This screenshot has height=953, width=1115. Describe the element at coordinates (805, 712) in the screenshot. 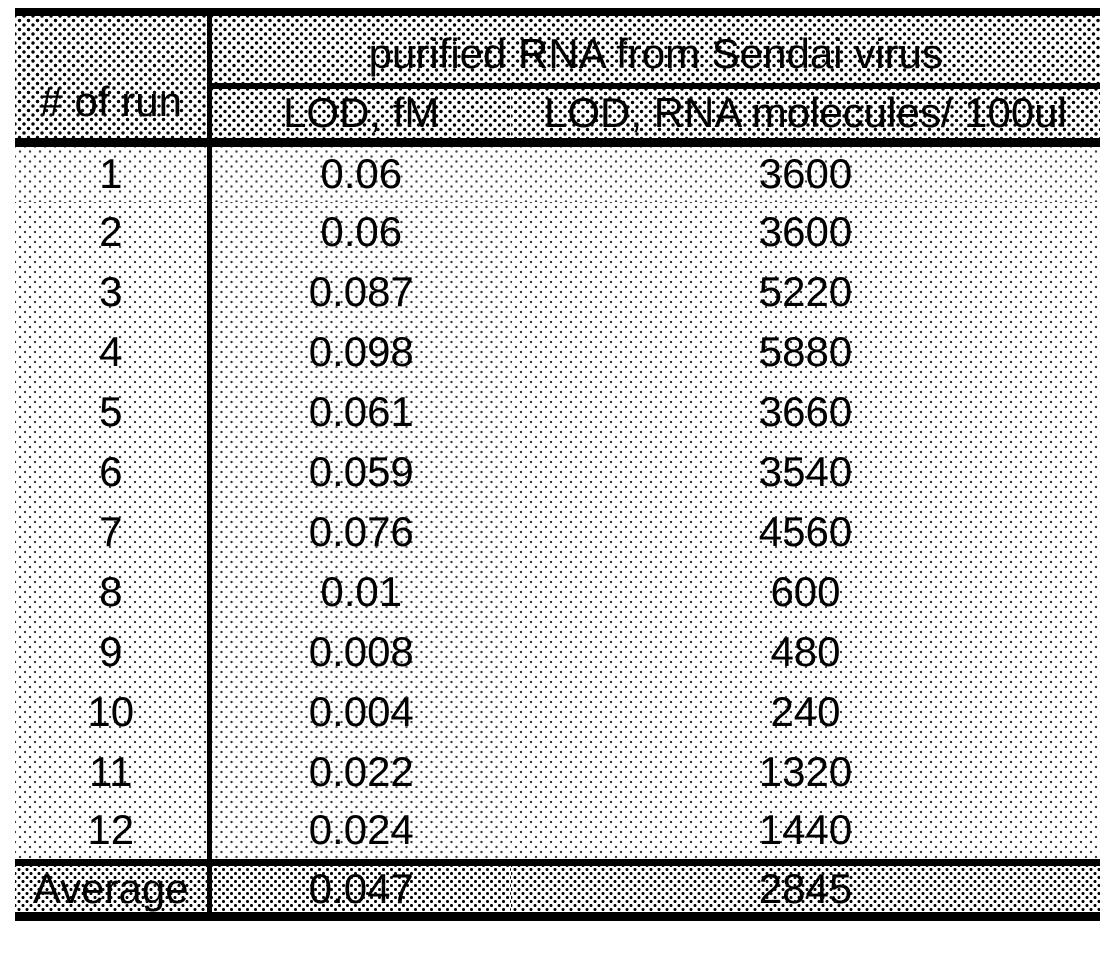

I see `molecules-cell: 240` at that location.